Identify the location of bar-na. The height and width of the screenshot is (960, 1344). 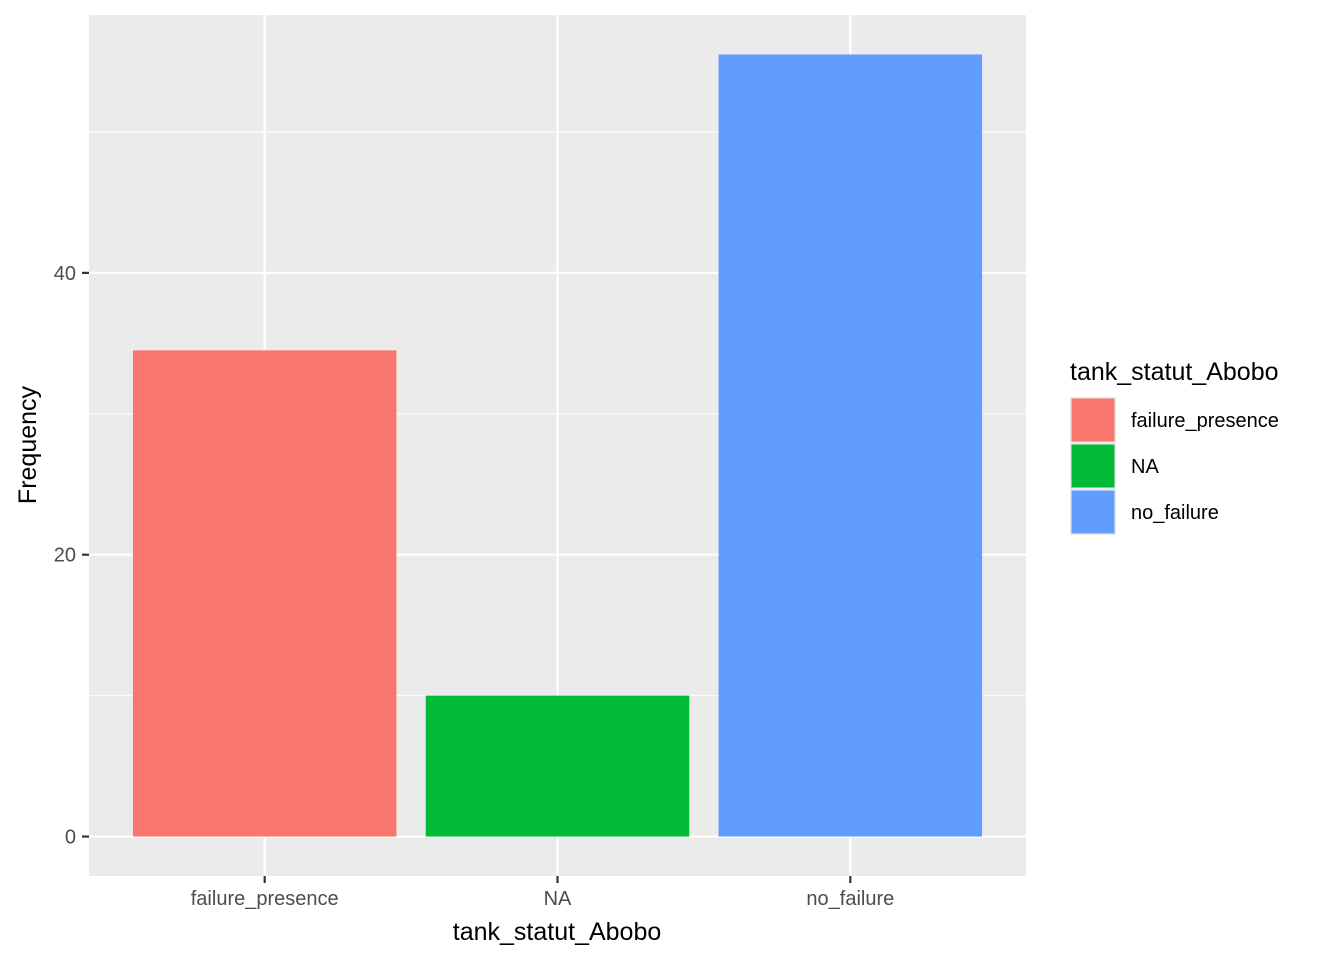
(557, 766).